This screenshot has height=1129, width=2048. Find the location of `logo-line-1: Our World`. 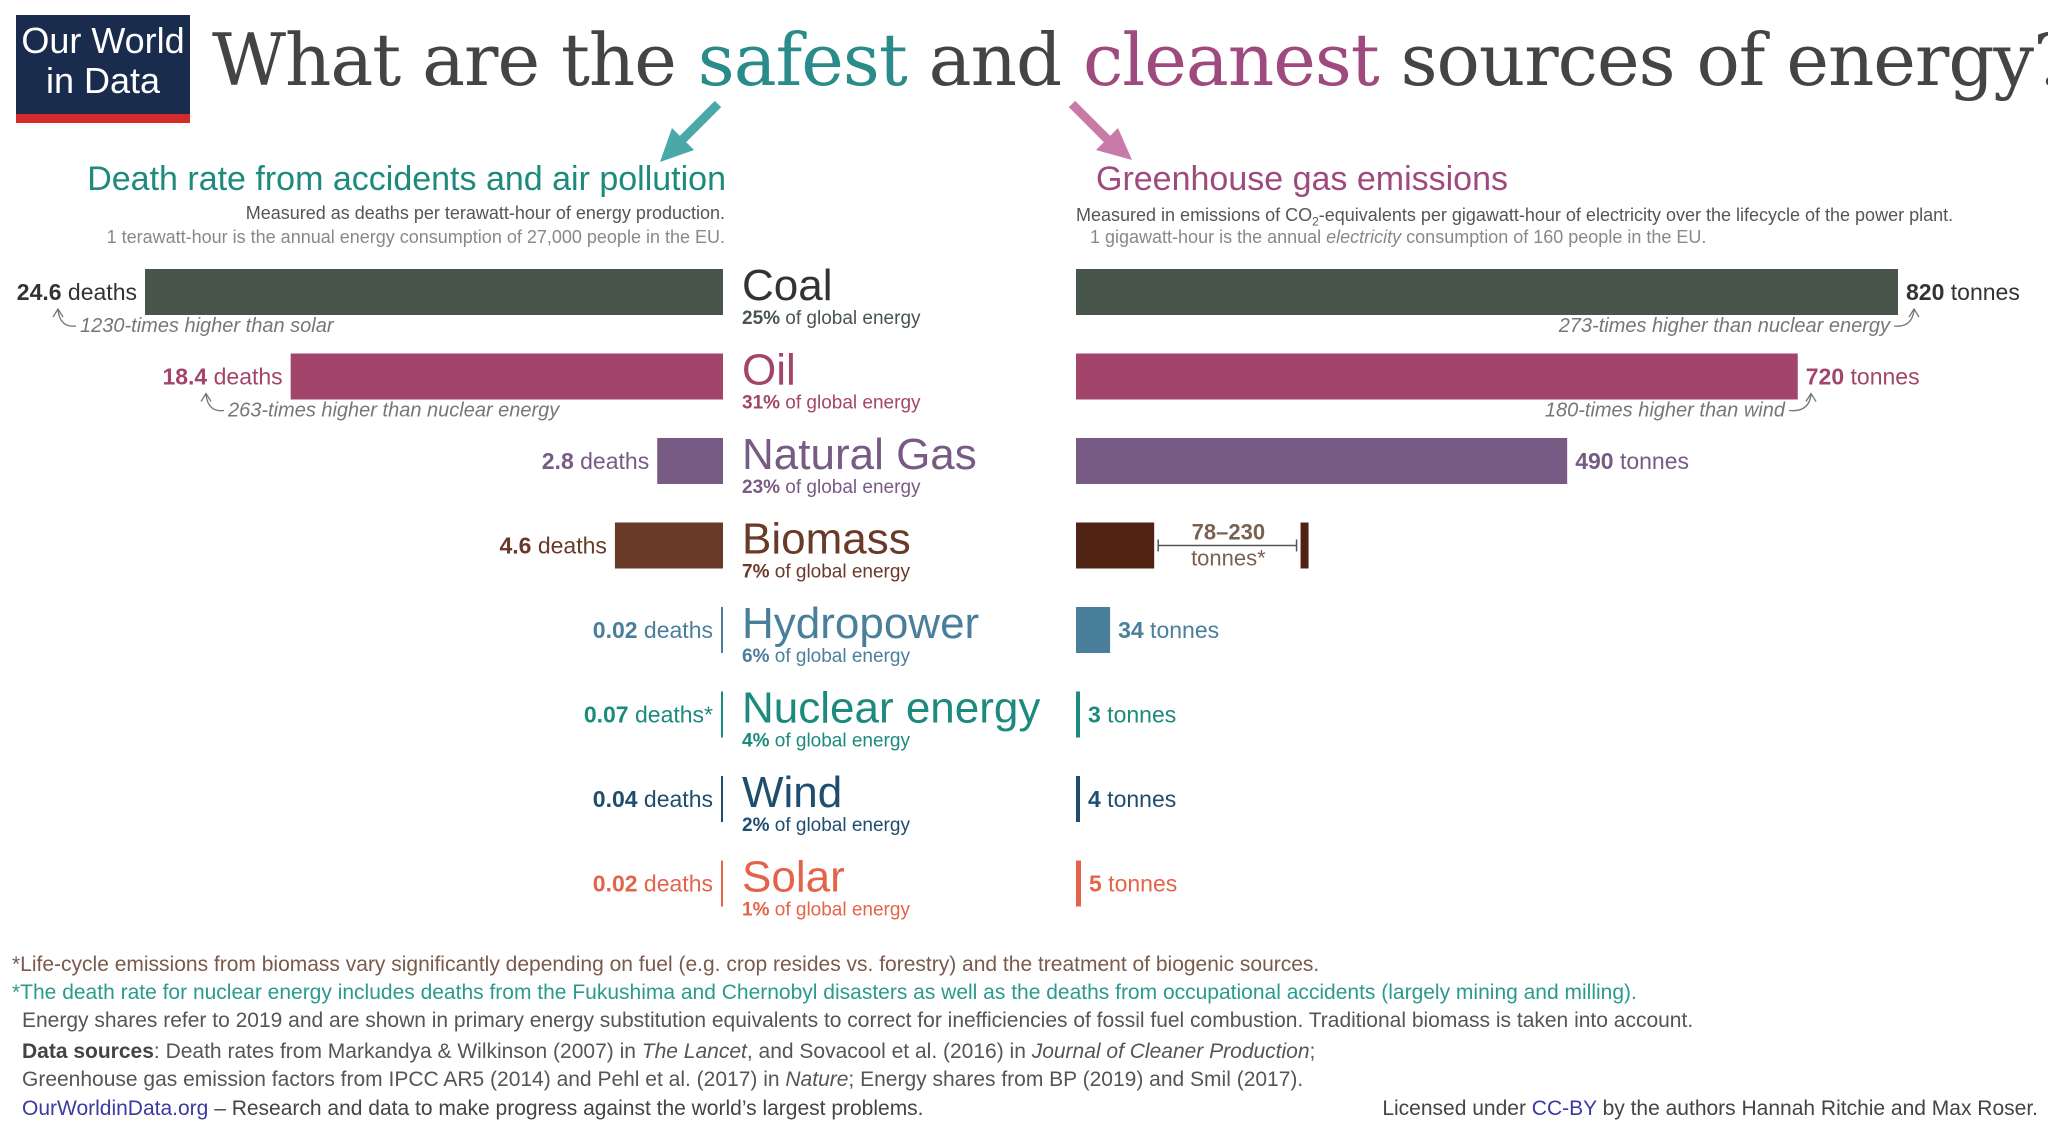

logo-line-1: Our World is located at coordinates (103, 40).